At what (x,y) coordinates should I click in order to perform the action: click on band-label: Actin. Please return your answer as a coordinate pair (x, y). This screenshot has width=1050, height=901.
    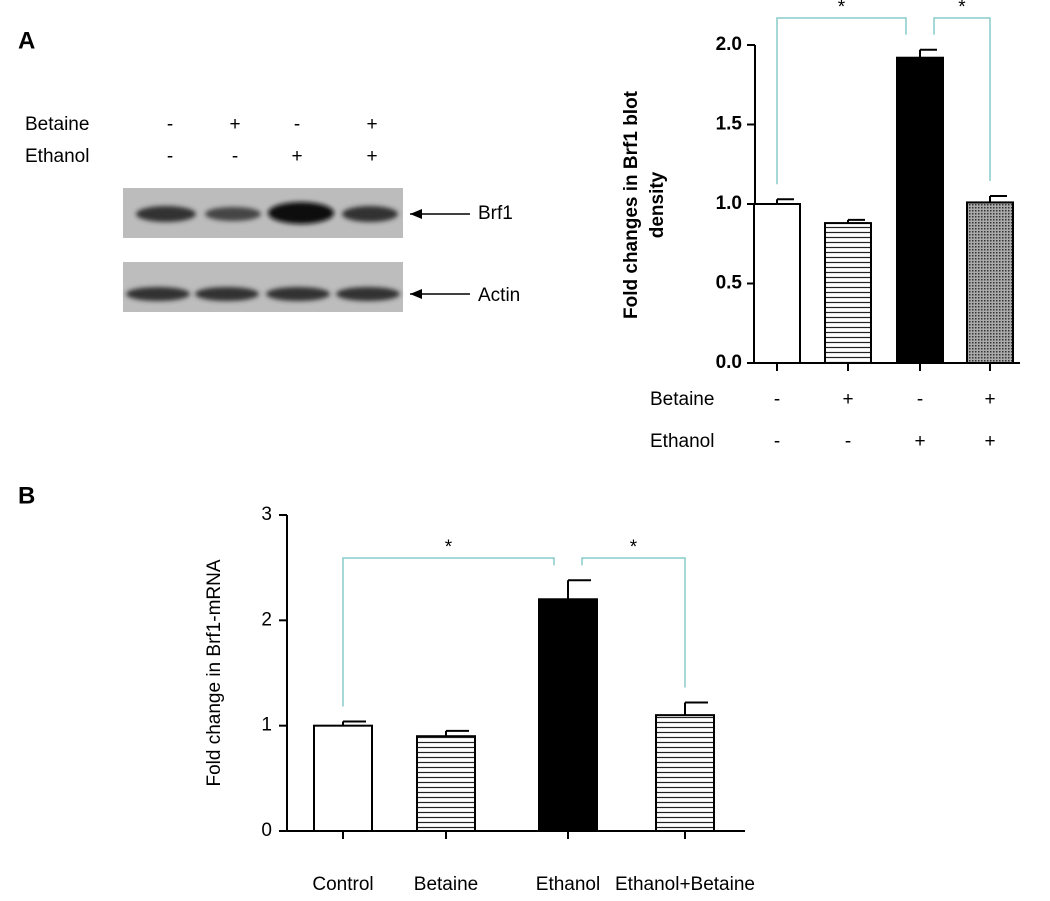
    Looking at the image, I should click on (499, 295).